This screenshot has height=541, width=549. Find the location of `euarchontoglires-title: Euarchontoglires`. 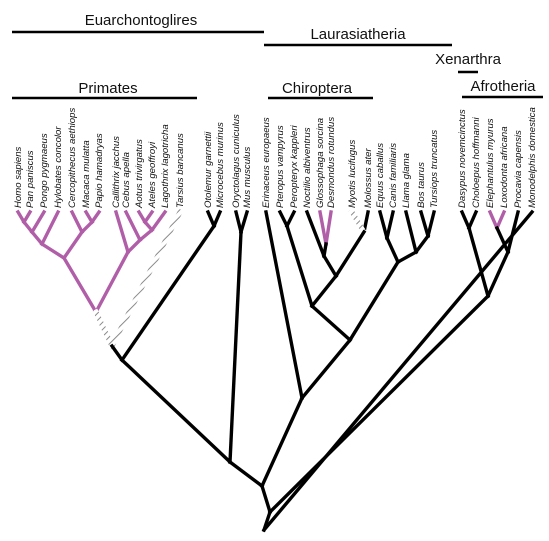

euarchontoglires-title: Euarchontoglires is located at coordinates (141, 20).